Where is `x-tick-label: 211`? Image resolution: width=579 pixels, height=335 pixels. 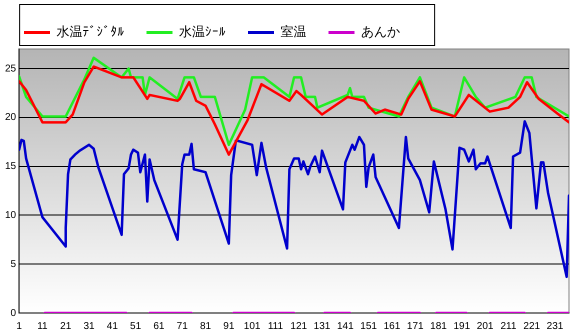 x-tick-label: 211 is located at coordinates (508, 326).